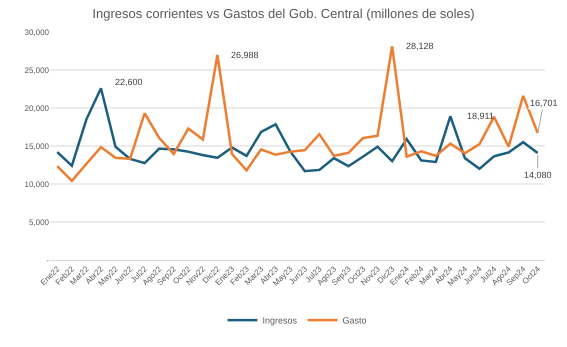 Image resolution: width=567 pixels, height=347 pixels. Describe the element at coordinates (280, 321) in the screenshot. I see `legend-label: Ingresos` at that location.